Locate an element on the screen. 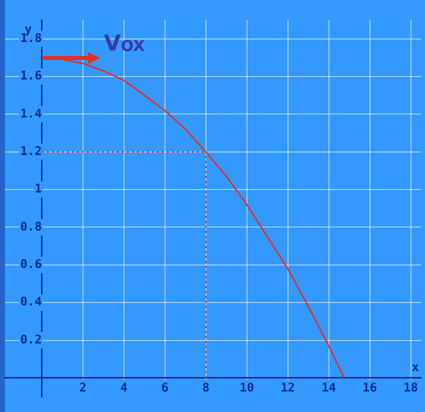  x-tick-label: 6 is located at coordinates (164, 387).